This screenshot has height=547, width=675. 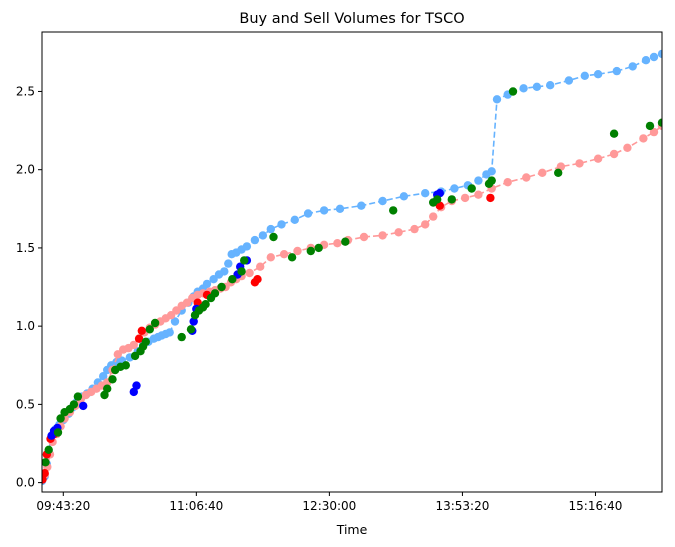 I want to click on y-tick-label: 1.5, so click(x=25, y=248).